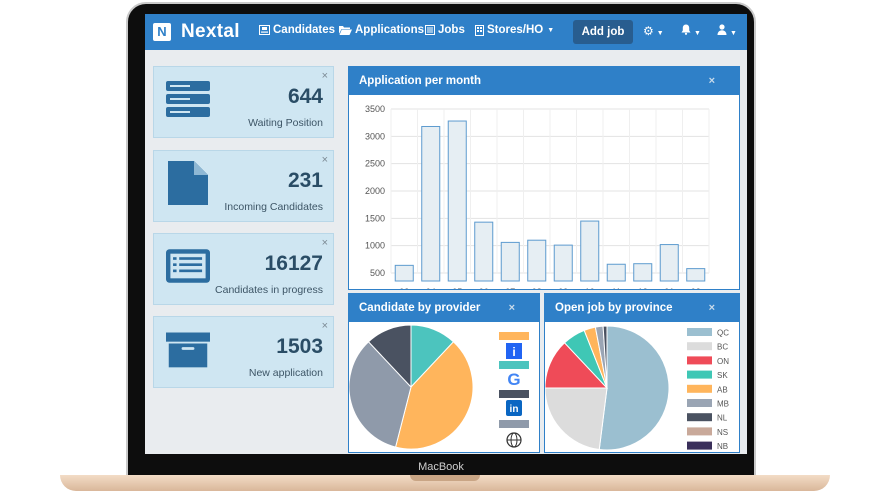  What do you see at coordinates (445, 483) in the screenshot?
I see `laptop-base` at bounding box center [445, 483].